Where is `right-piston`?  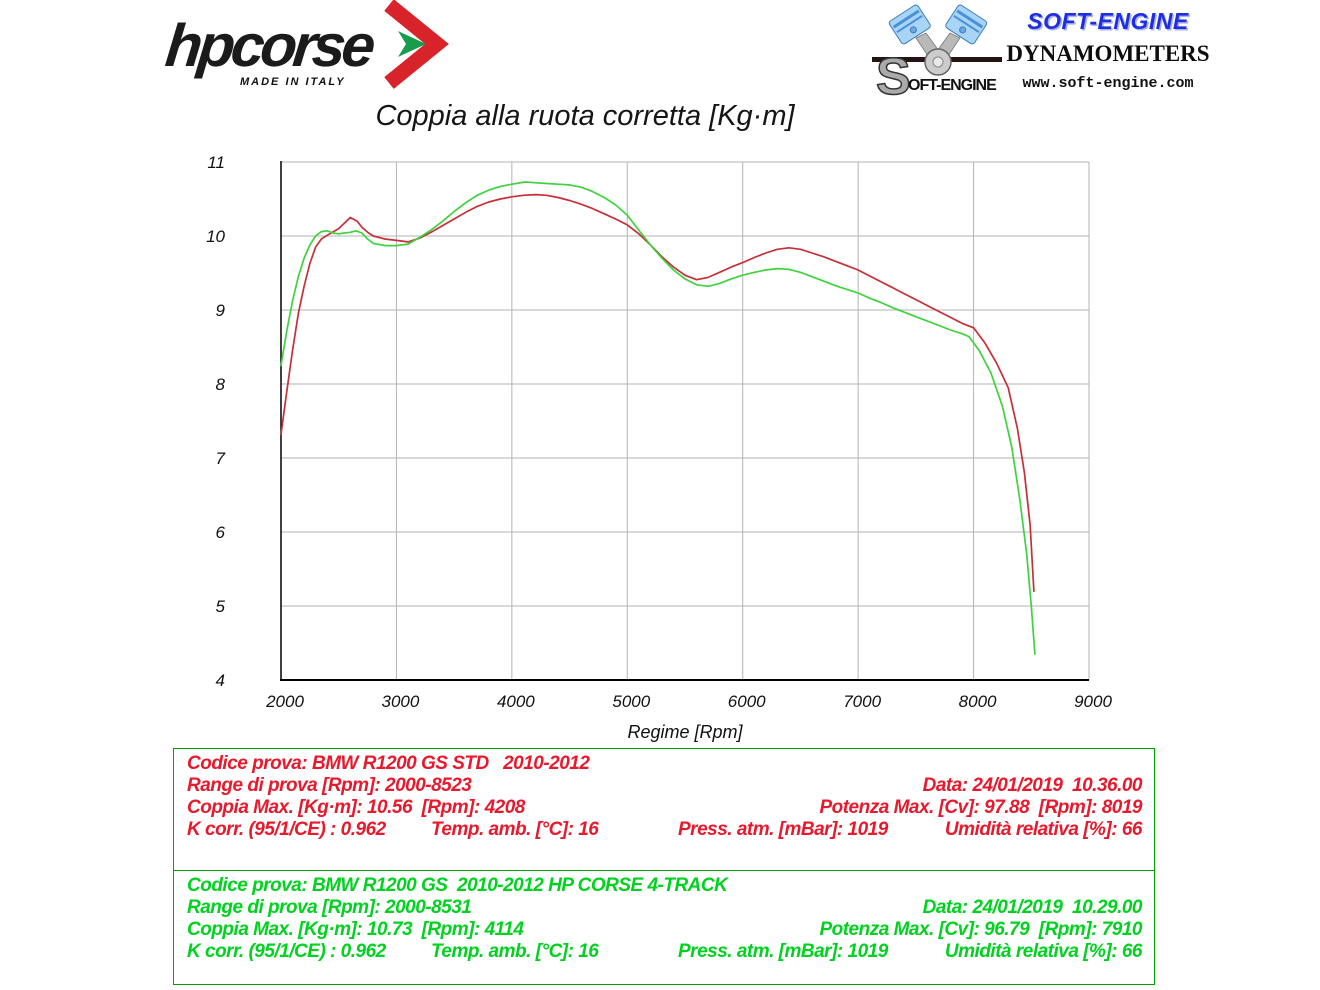
right-piston is located at coordinates (966, 24).